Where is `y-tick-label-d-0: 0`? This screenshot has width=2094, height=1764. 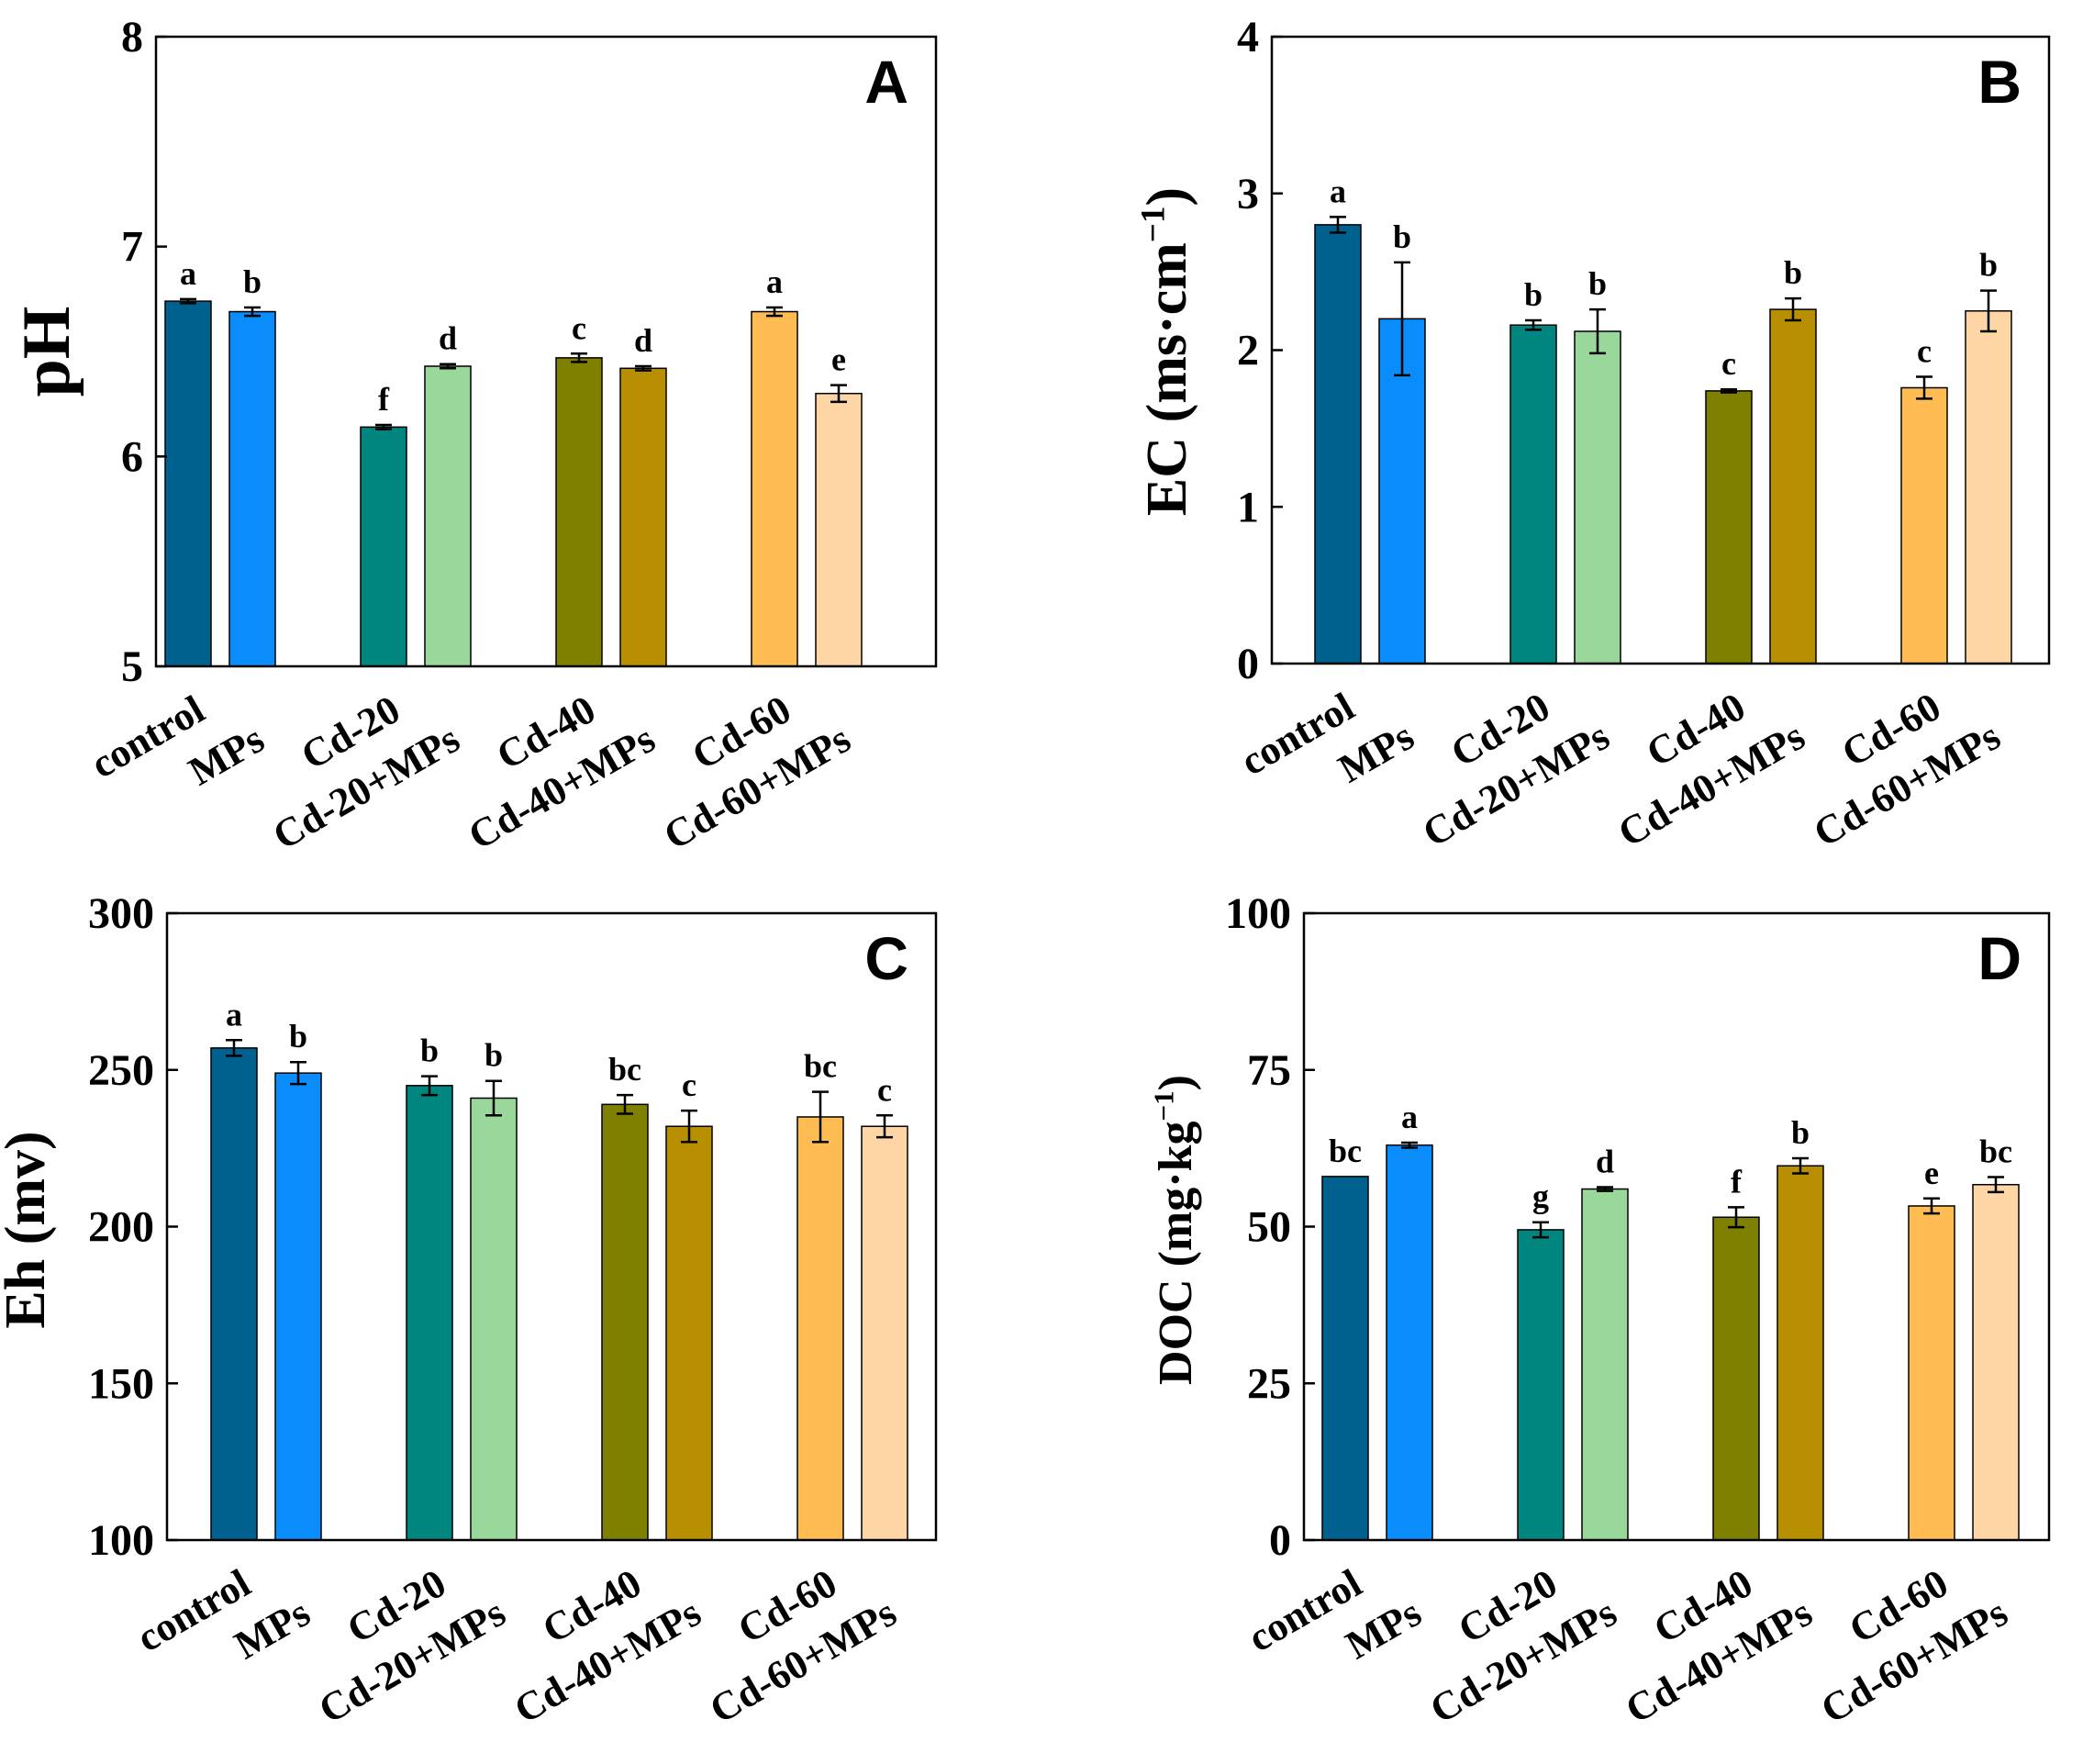
y-tick-label-d-0: 0 is located at coordinates (1280, 1540).